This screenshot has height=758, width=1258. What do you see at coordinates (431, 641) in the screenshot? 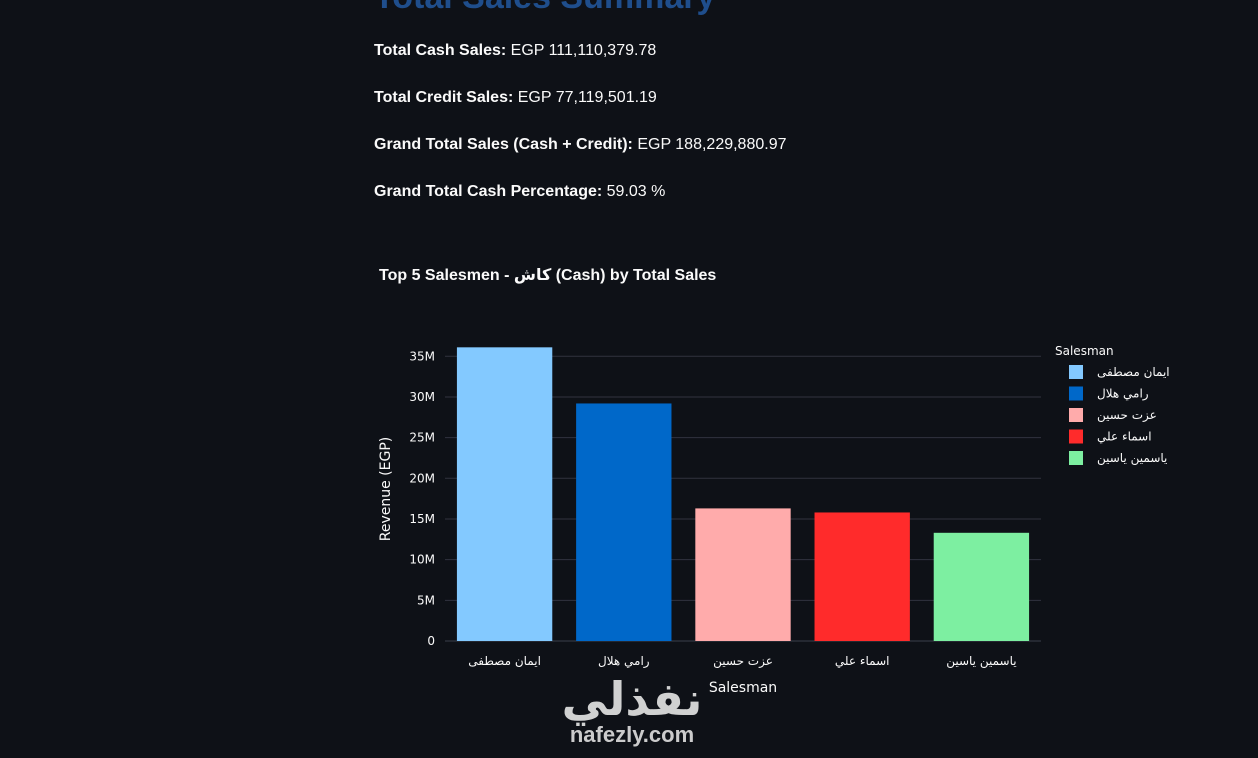
I see `y-tick-label: 0` at bounding box center [431, 641].